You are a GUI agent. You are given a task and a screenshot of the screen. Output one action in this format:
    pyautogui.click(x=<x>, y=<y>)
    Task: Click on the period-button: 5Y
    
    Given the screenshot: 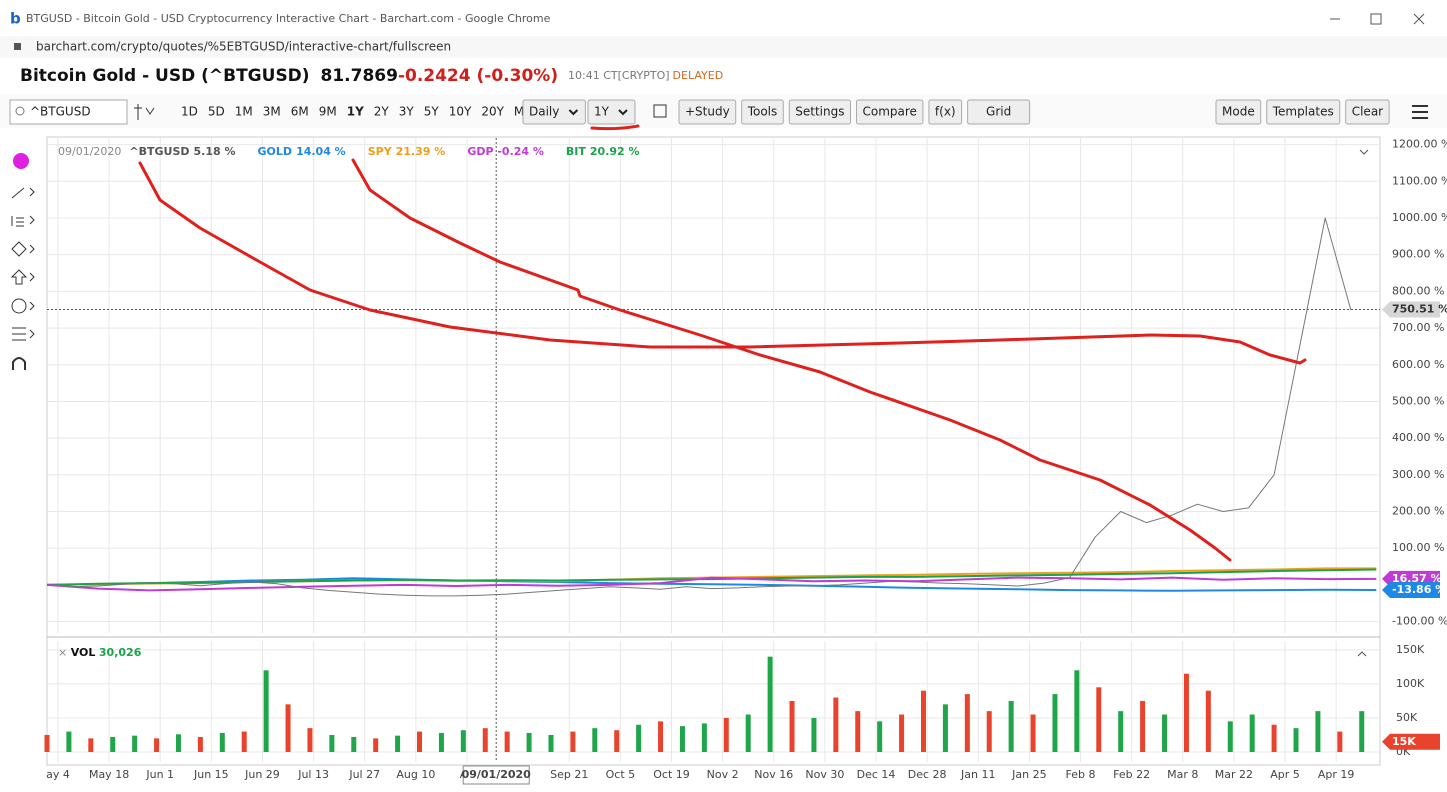 What is the action you would take?
    pyautogui.click(x=432, y=112)
    